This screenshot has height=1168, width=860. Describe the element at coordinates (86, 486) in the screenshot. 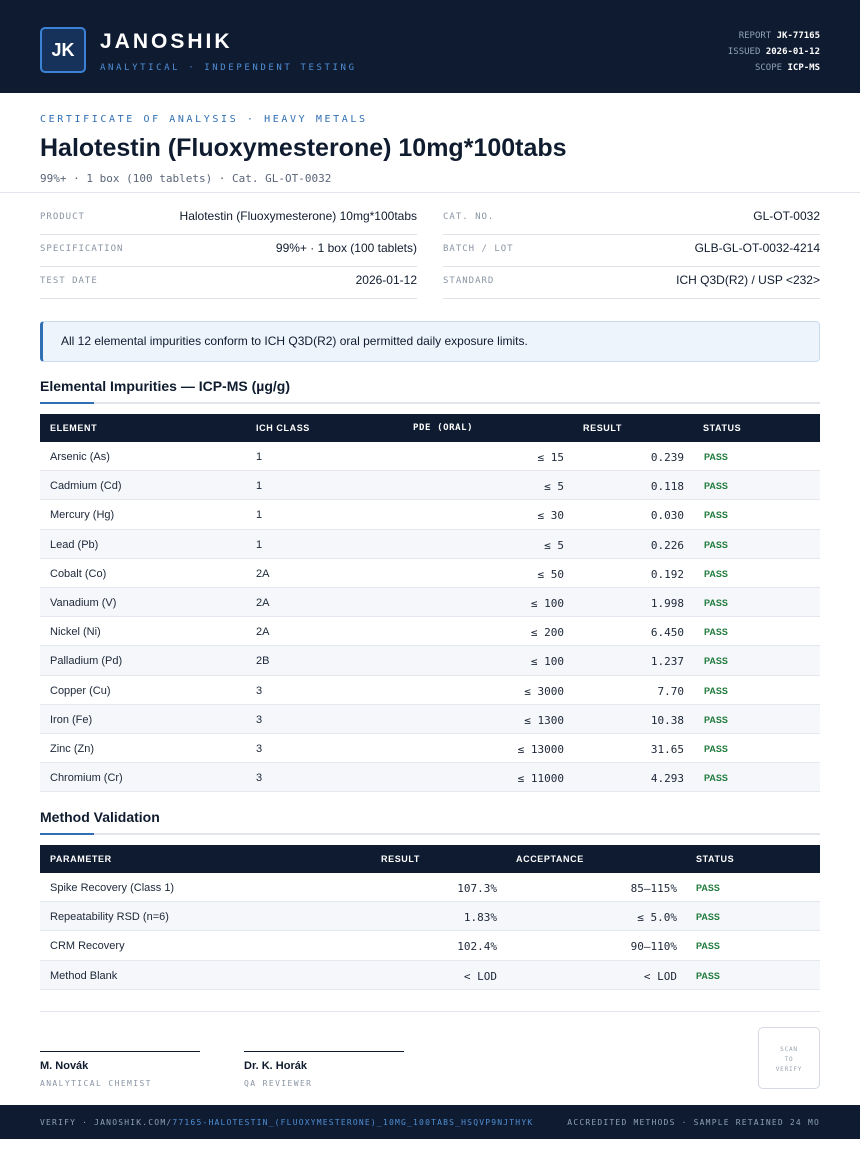

I see `element-cell: Cadmium (Cd)` at that location.